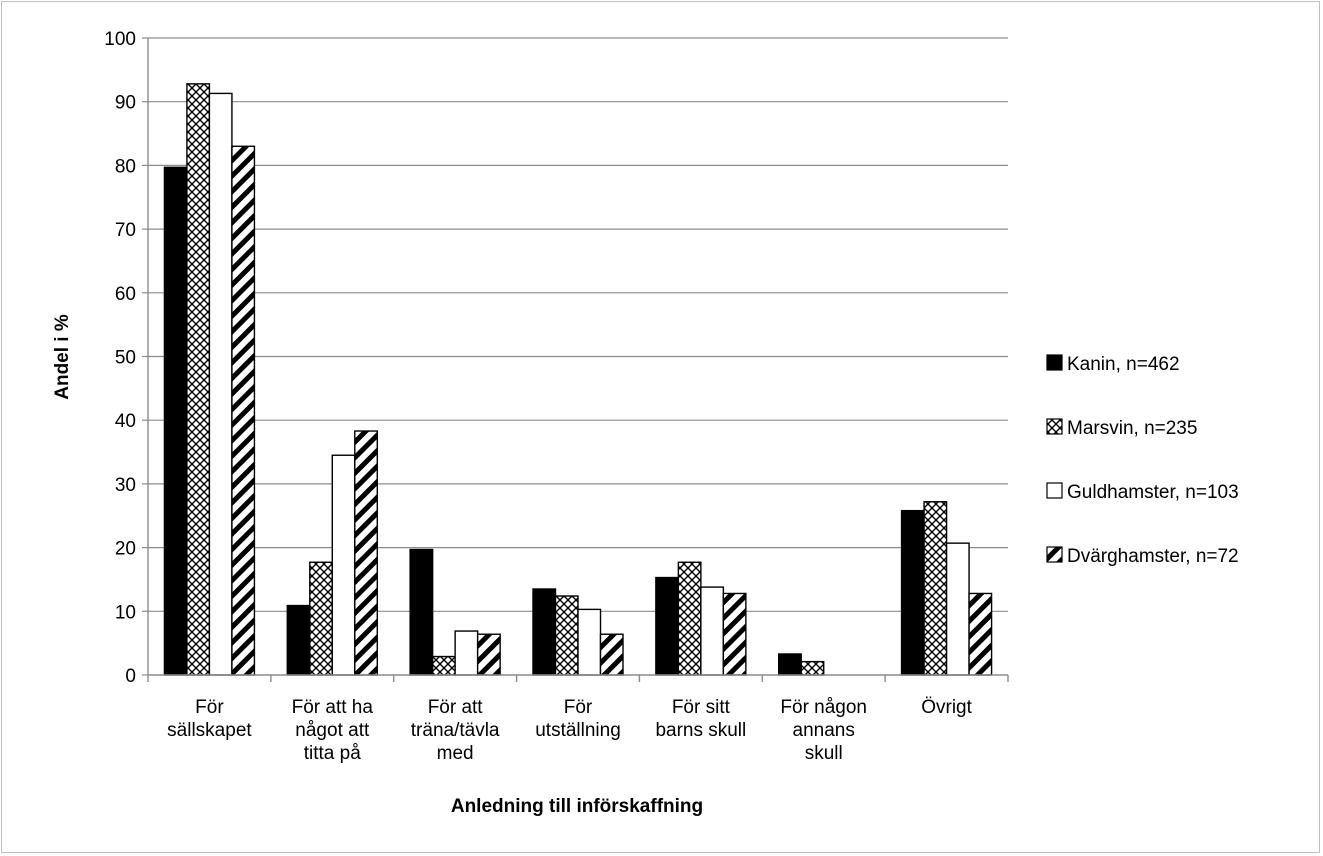 The height and width of the screenshot is (856, 1323). I want to click on x-axis-title: Anledning till införskaffning, so click(577, 806).